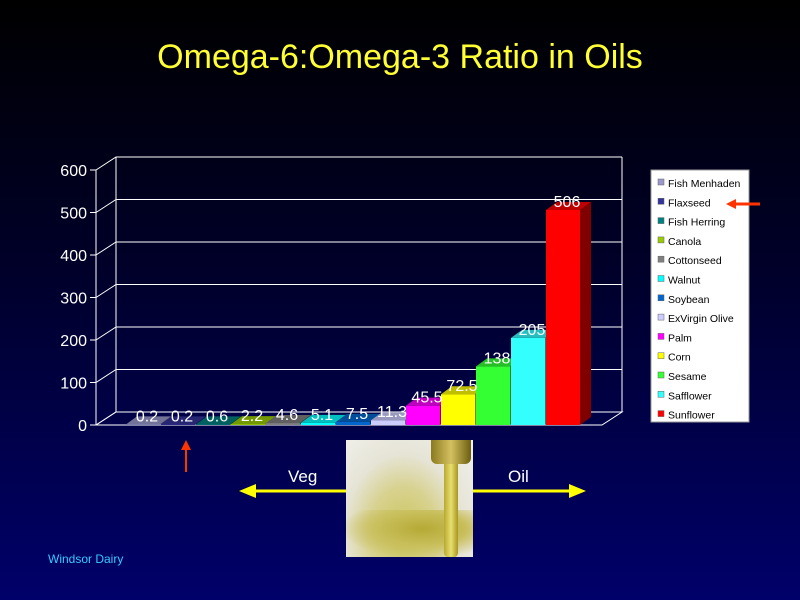 The image size is (800, 600). Describe the element at coordinates (73, 171) in the screenshot. I see `y-tick-label: 600` at that location.